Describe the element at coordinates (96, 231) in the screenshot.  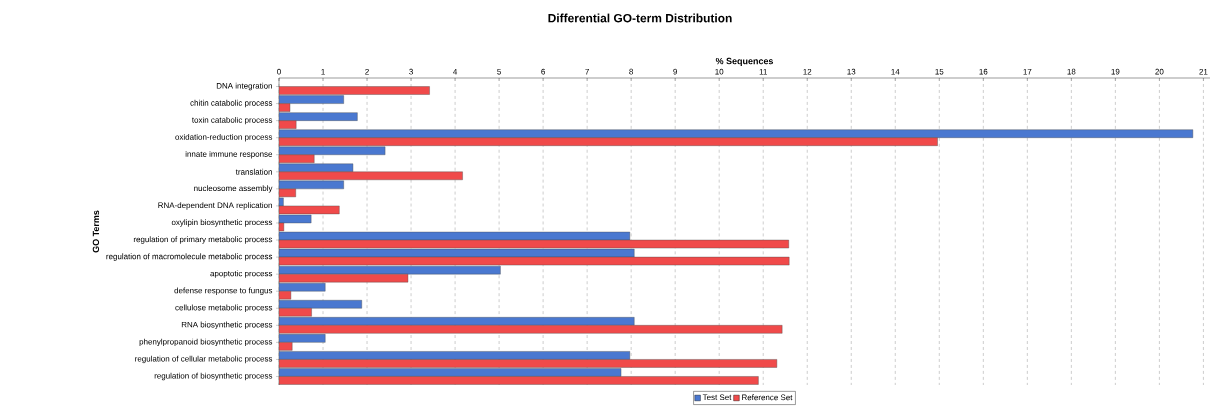
I see `y-axis-title: GO Terms` at that location.